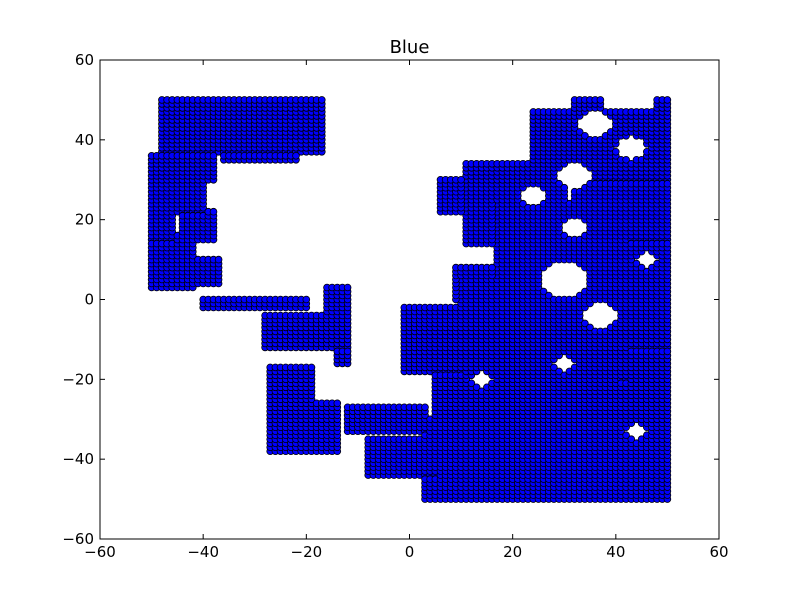 The image size is (800, 604). What do you see at coordinates (410, 47) in the screenshot?
I see `chart-title: Blue` at bounding box center [410, 47].